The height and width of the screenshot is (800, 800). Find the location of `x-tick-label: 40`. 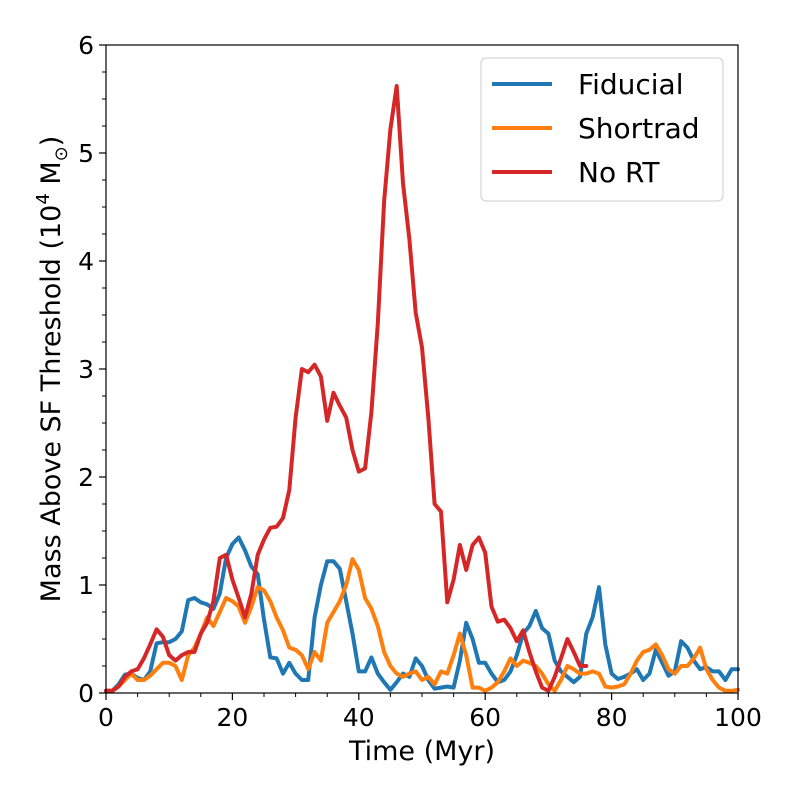

x-tick-label: 40 is located at coordinates (359, 717).